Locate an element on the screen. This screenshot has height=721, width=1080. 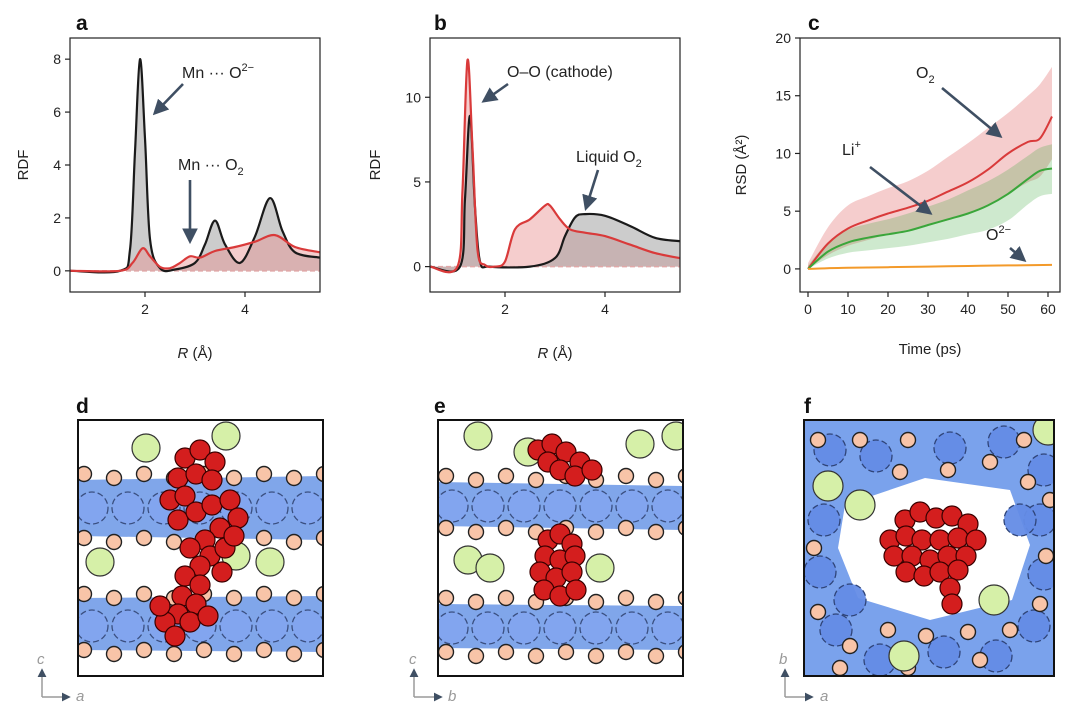
panel-label-c: c is located at coordinates (814, 23).